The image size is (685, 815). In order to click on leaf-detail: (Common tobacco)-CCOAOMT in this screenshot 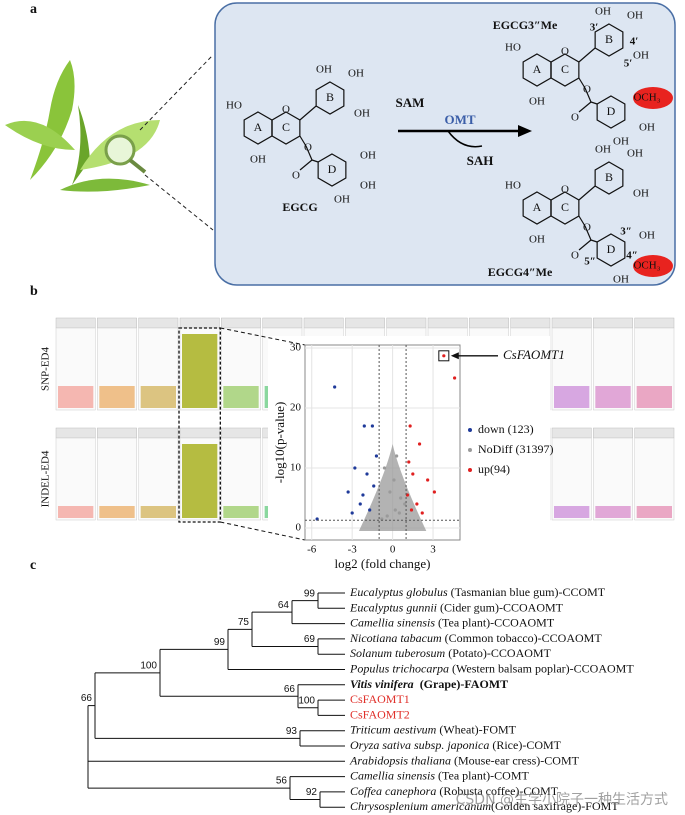, I will do `click(522, 638)`.